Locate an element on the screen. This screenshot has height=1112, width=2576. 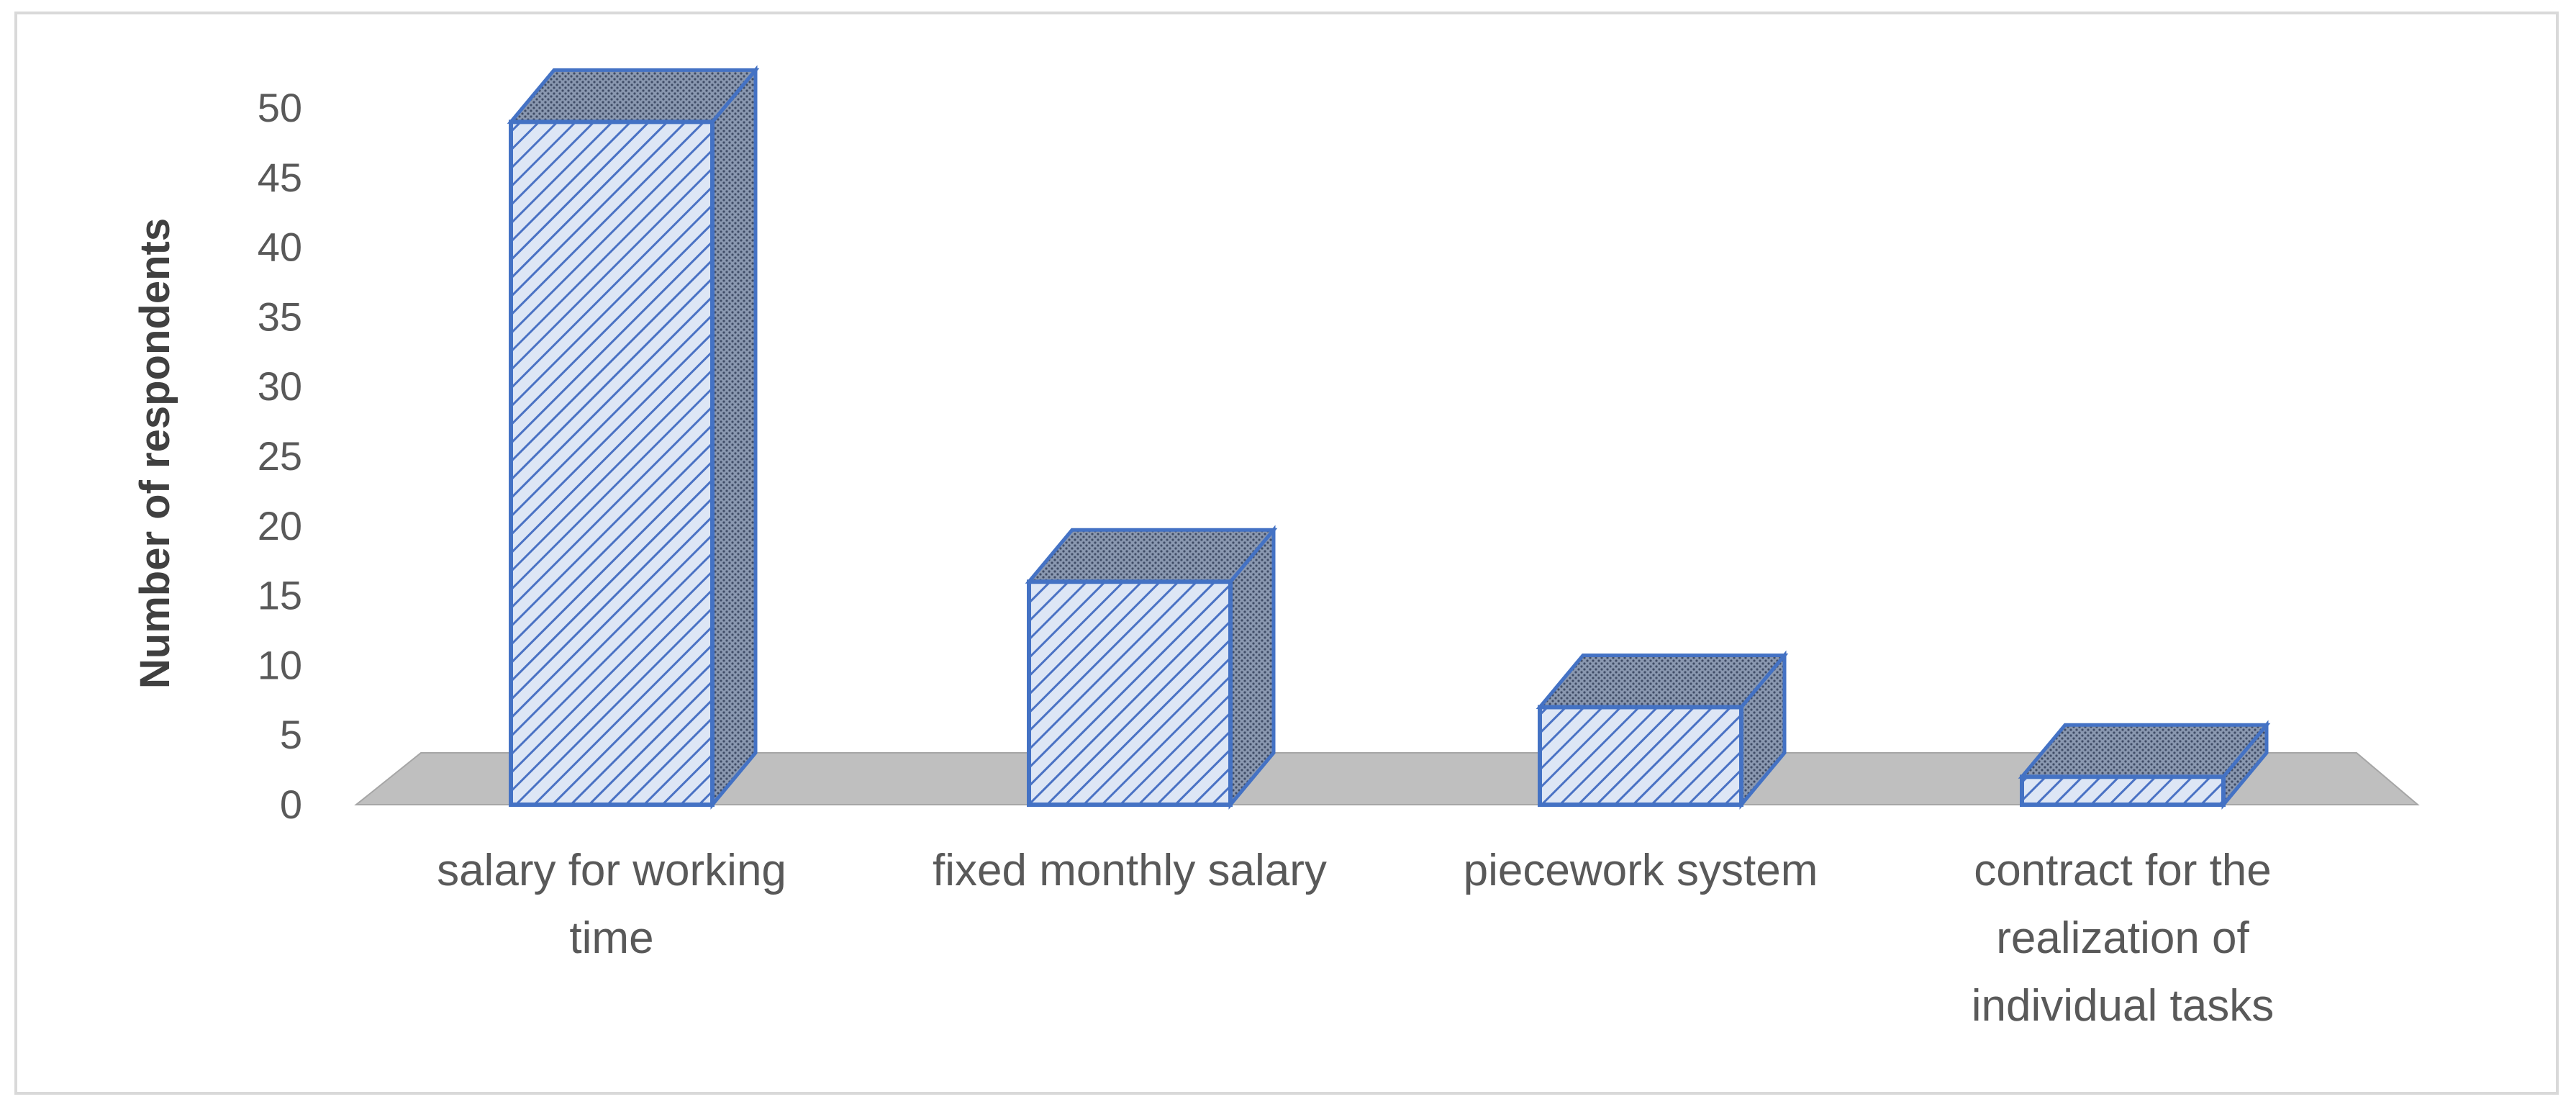
y-tick-label: 40 is located at coordinates (280, 247).